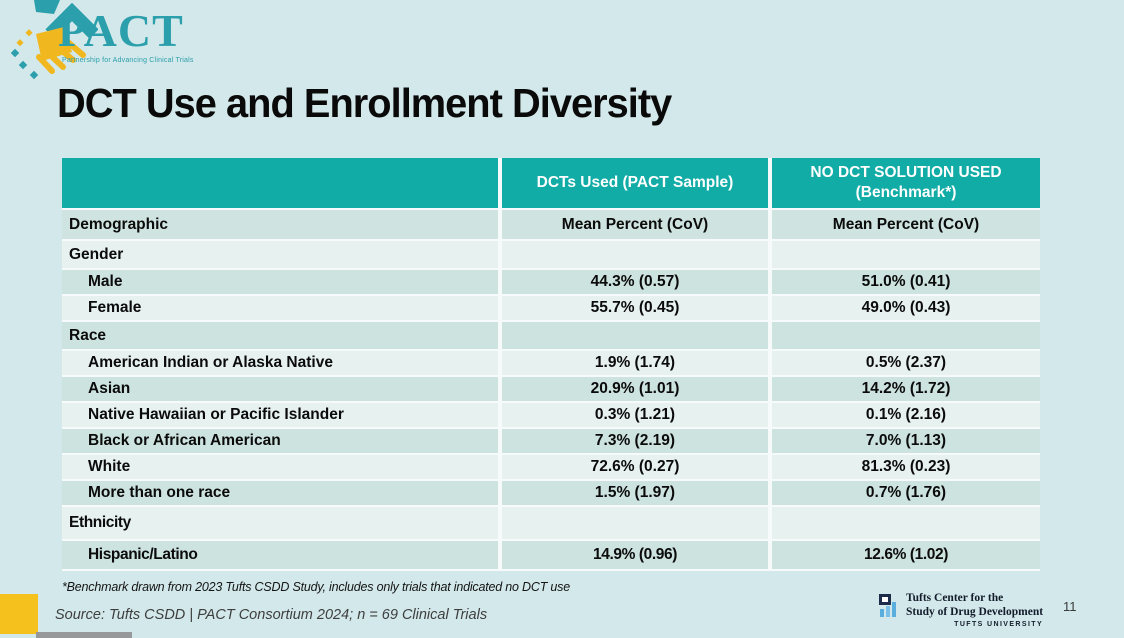 The height and width of the screenshot is (638, 1124). What do you see at coordinates (955, 598) in the screenshot?
I see `tufts-line1: Tufts Center for the` at bounding box center [955, 598].